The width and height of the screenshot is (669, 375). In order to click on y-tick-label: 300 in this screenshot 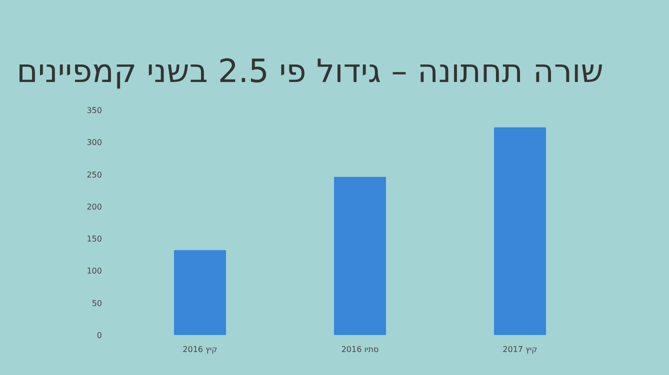, I will do `click(94, 143)`.